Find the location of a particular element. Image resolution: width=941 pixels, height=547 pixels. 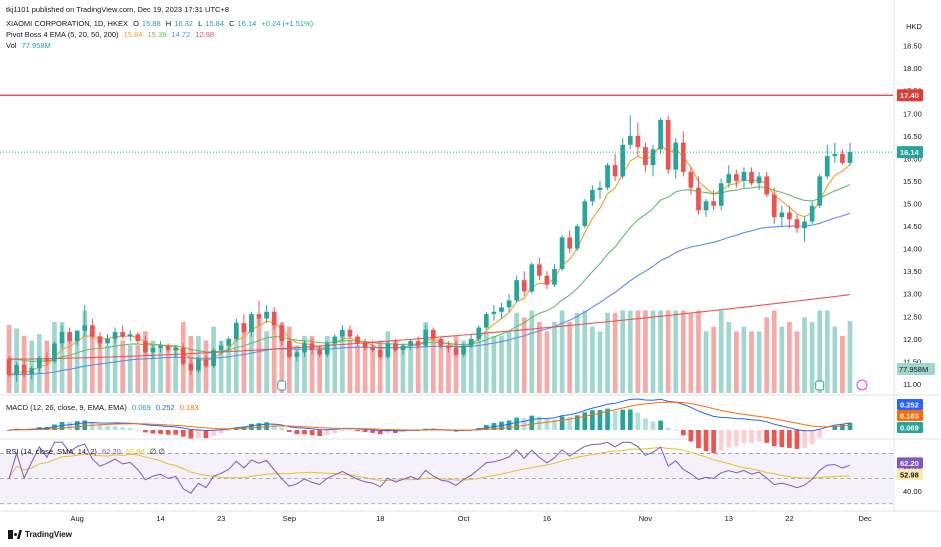

volume-legend: Vol 77.958M is located at coordinates (30, 46).